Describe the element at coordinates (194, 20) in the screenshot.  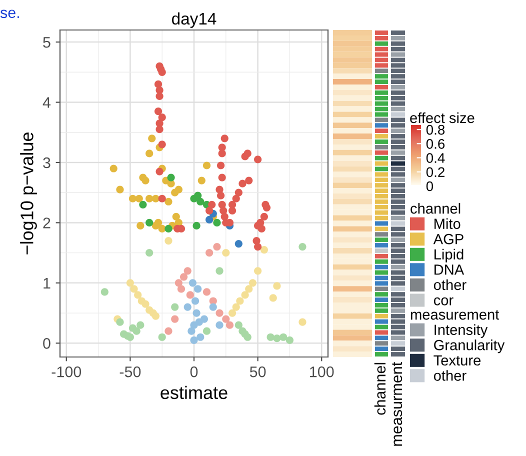
I see `chart-title: day14` at that location.